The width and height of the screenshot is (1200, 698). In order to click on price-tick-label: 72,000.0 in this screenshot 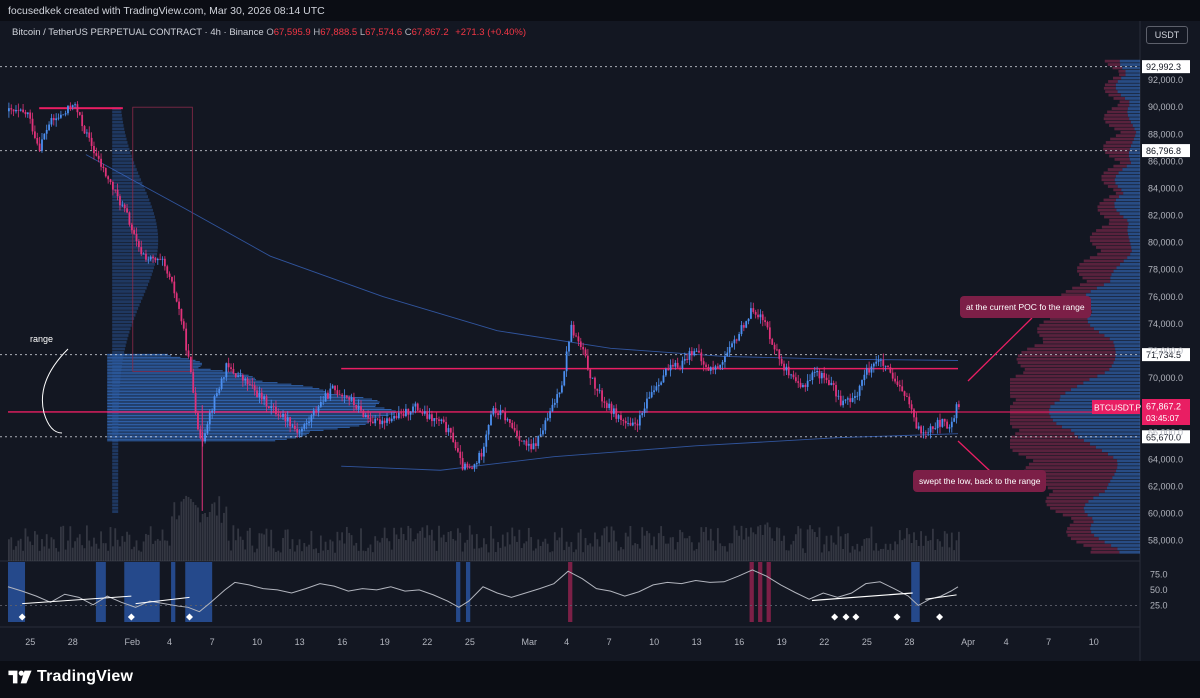, I will do `click(1165, 351)`.